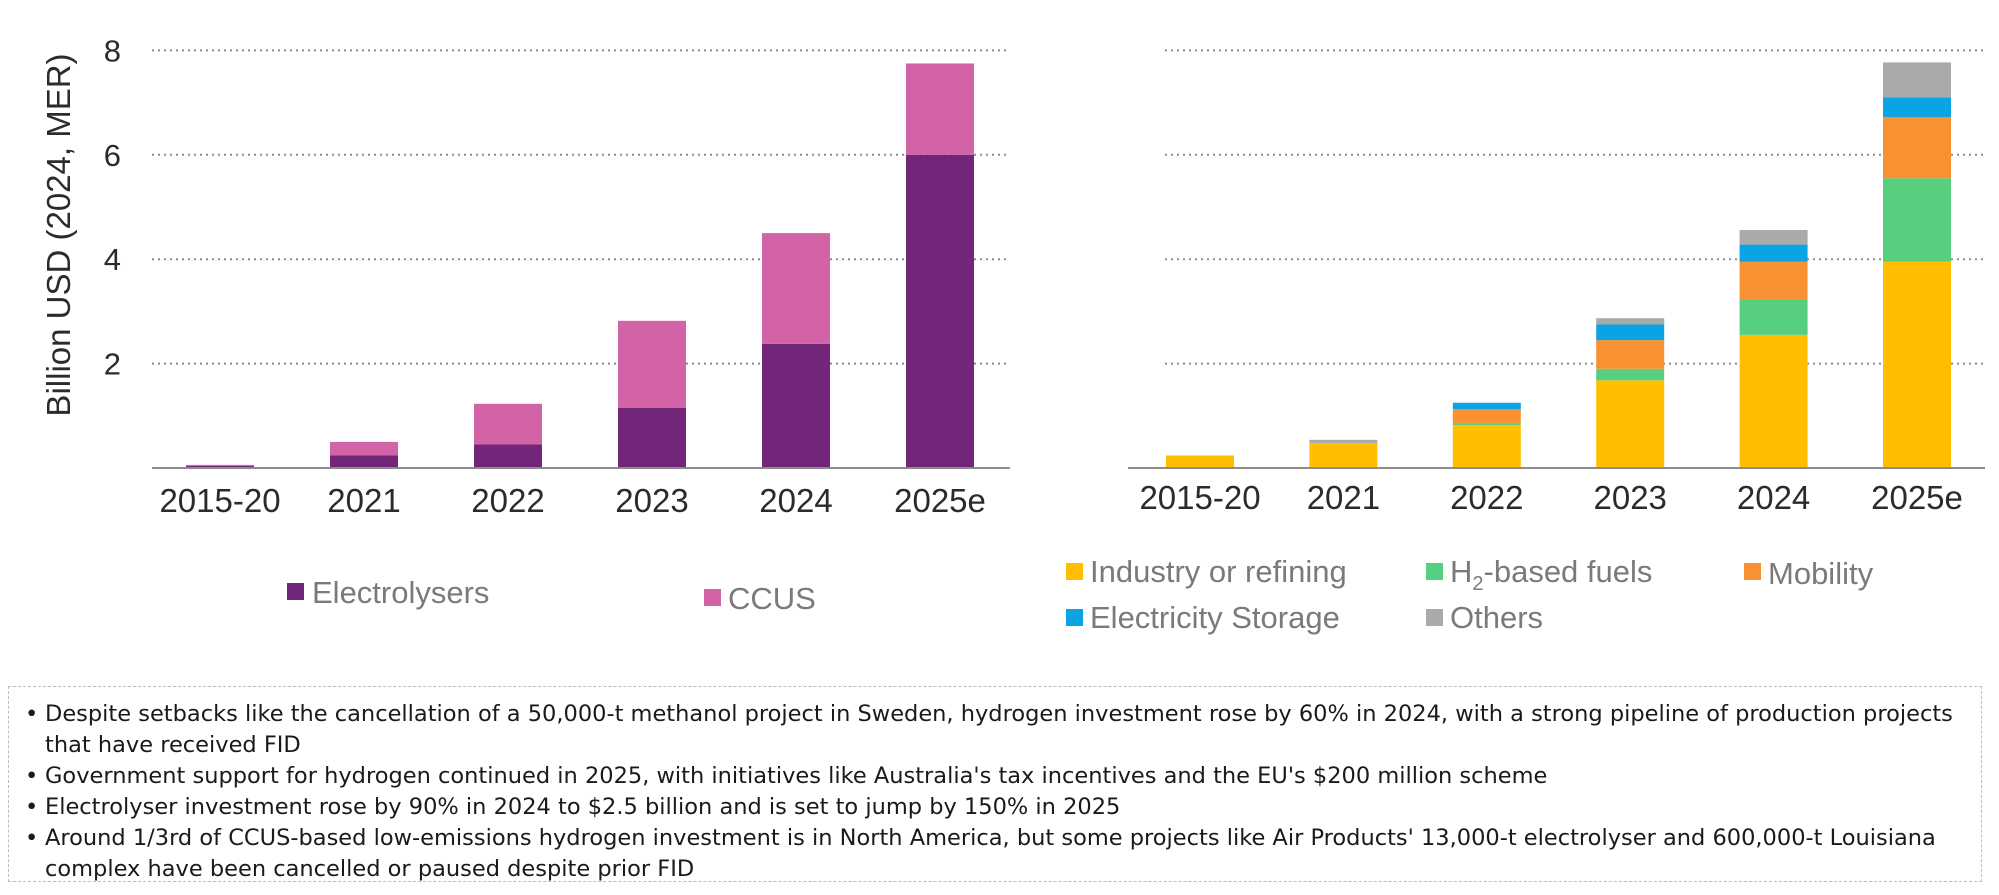  Describe the element at coordinates (940, 109) in the screenshot. I see `bar-ccus-2025e` at that location.